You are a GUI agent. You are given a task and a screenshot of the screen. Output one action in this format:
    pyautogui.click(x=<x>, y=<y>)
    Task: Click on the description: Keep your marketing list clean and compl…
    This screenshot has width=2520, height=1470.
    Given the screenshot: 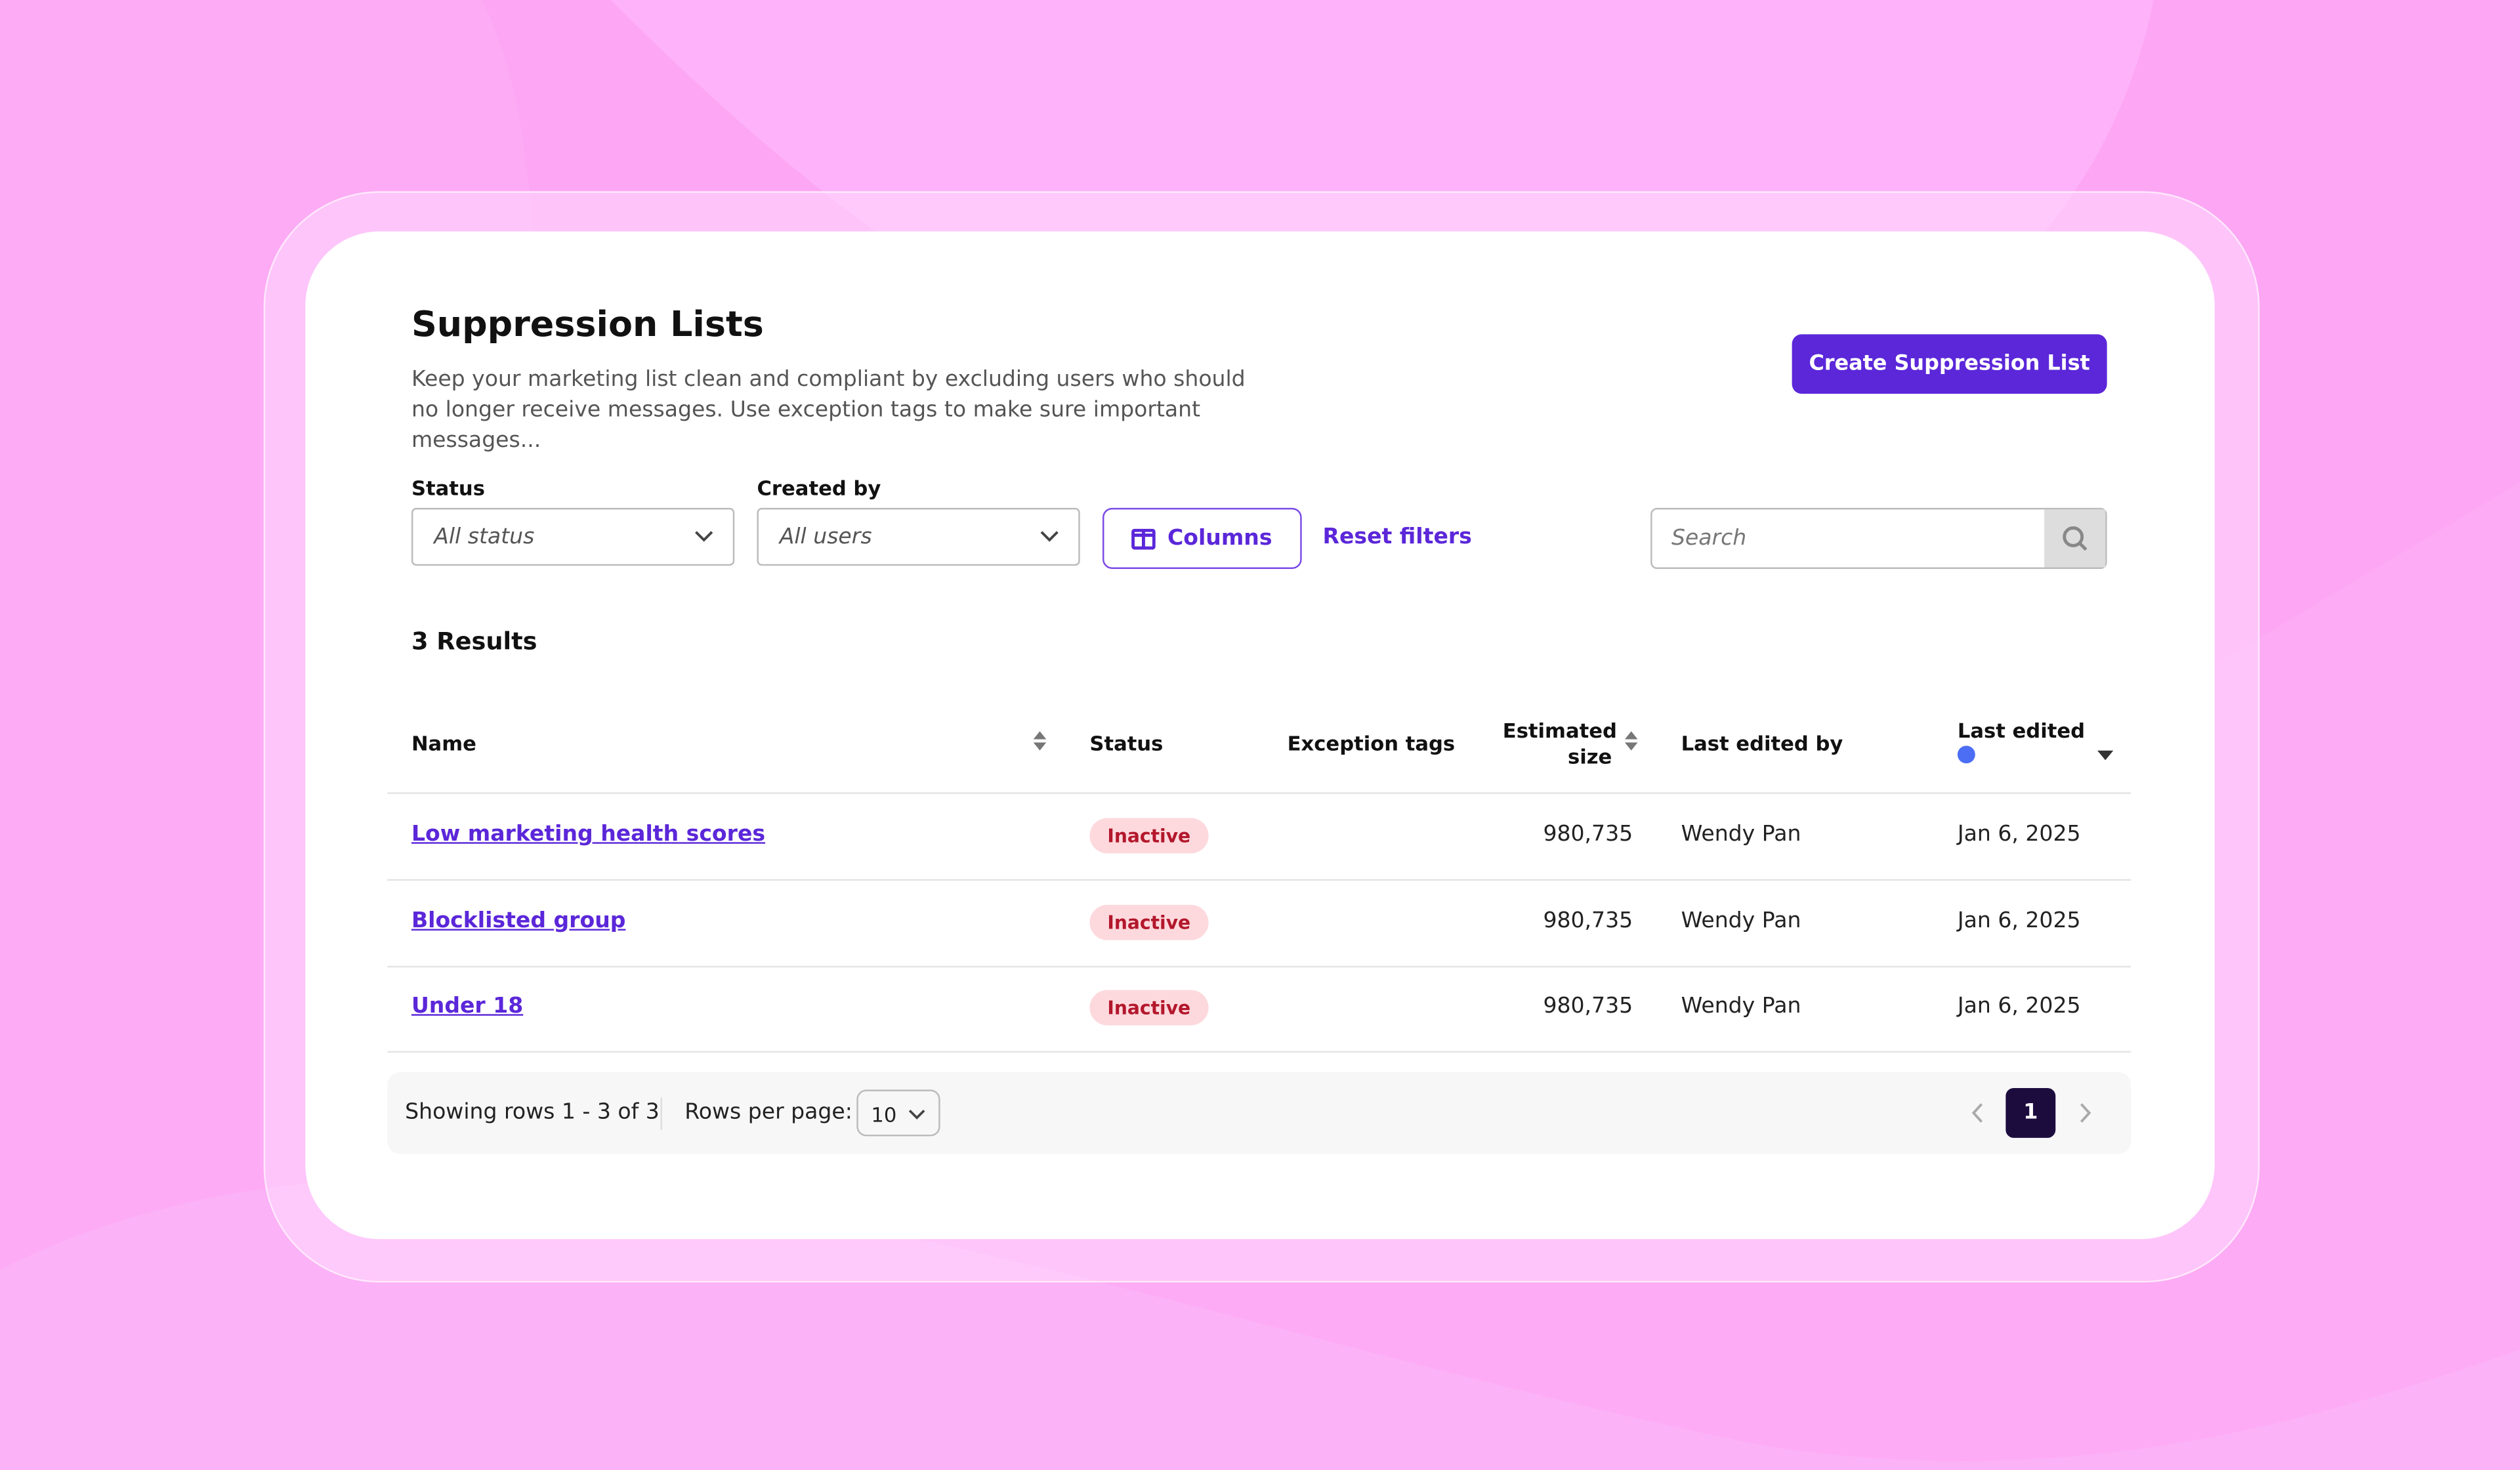 What is the action you would take?
    pyautogui.click(x=828, y=409)
    